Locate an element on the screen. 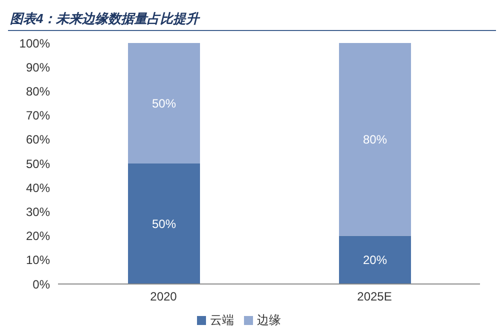  y-tick-label: 100% is located at coordinates (34, 43).